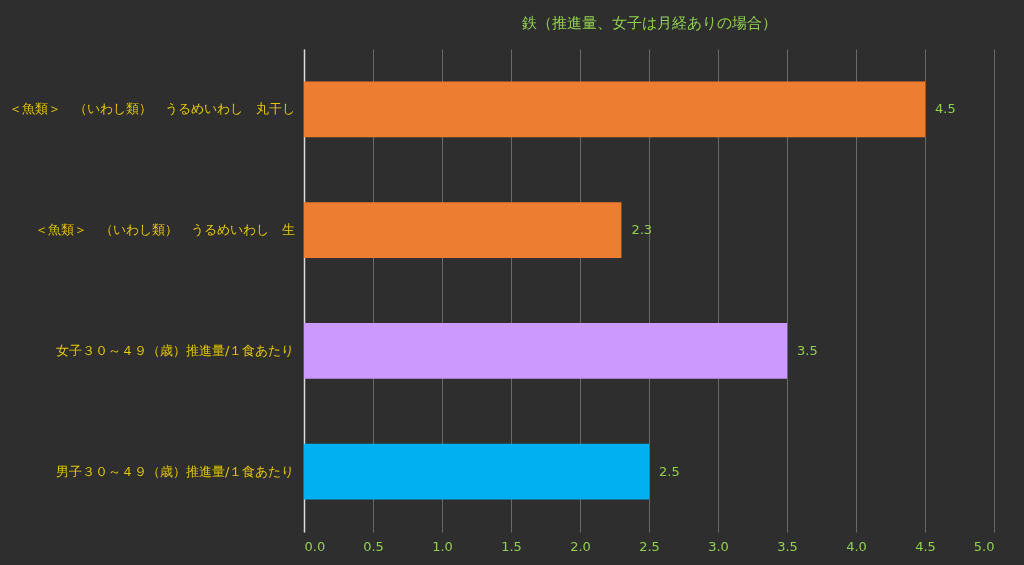 This screenshot has width=1024, height=565. Describe the element at coordinates (856, 546) in the screenshot. I see `x-tick-label: 4.0` at that location.